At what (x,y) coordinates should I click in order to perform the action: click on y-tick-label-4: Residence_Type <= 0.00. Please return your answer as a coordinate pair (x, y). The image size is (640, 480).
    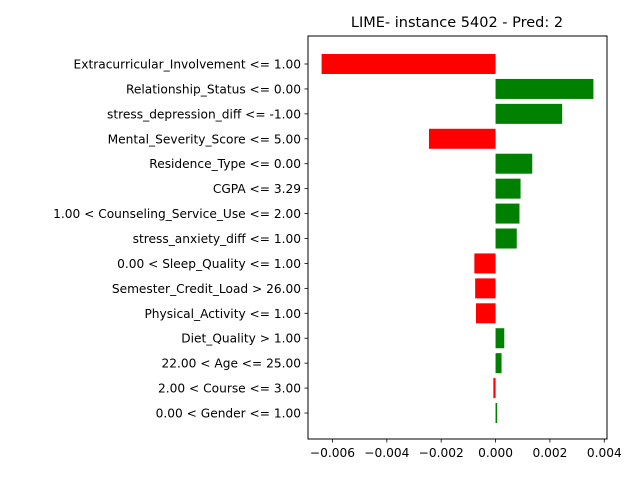
    Looking at the image, I should click on (225, 164).